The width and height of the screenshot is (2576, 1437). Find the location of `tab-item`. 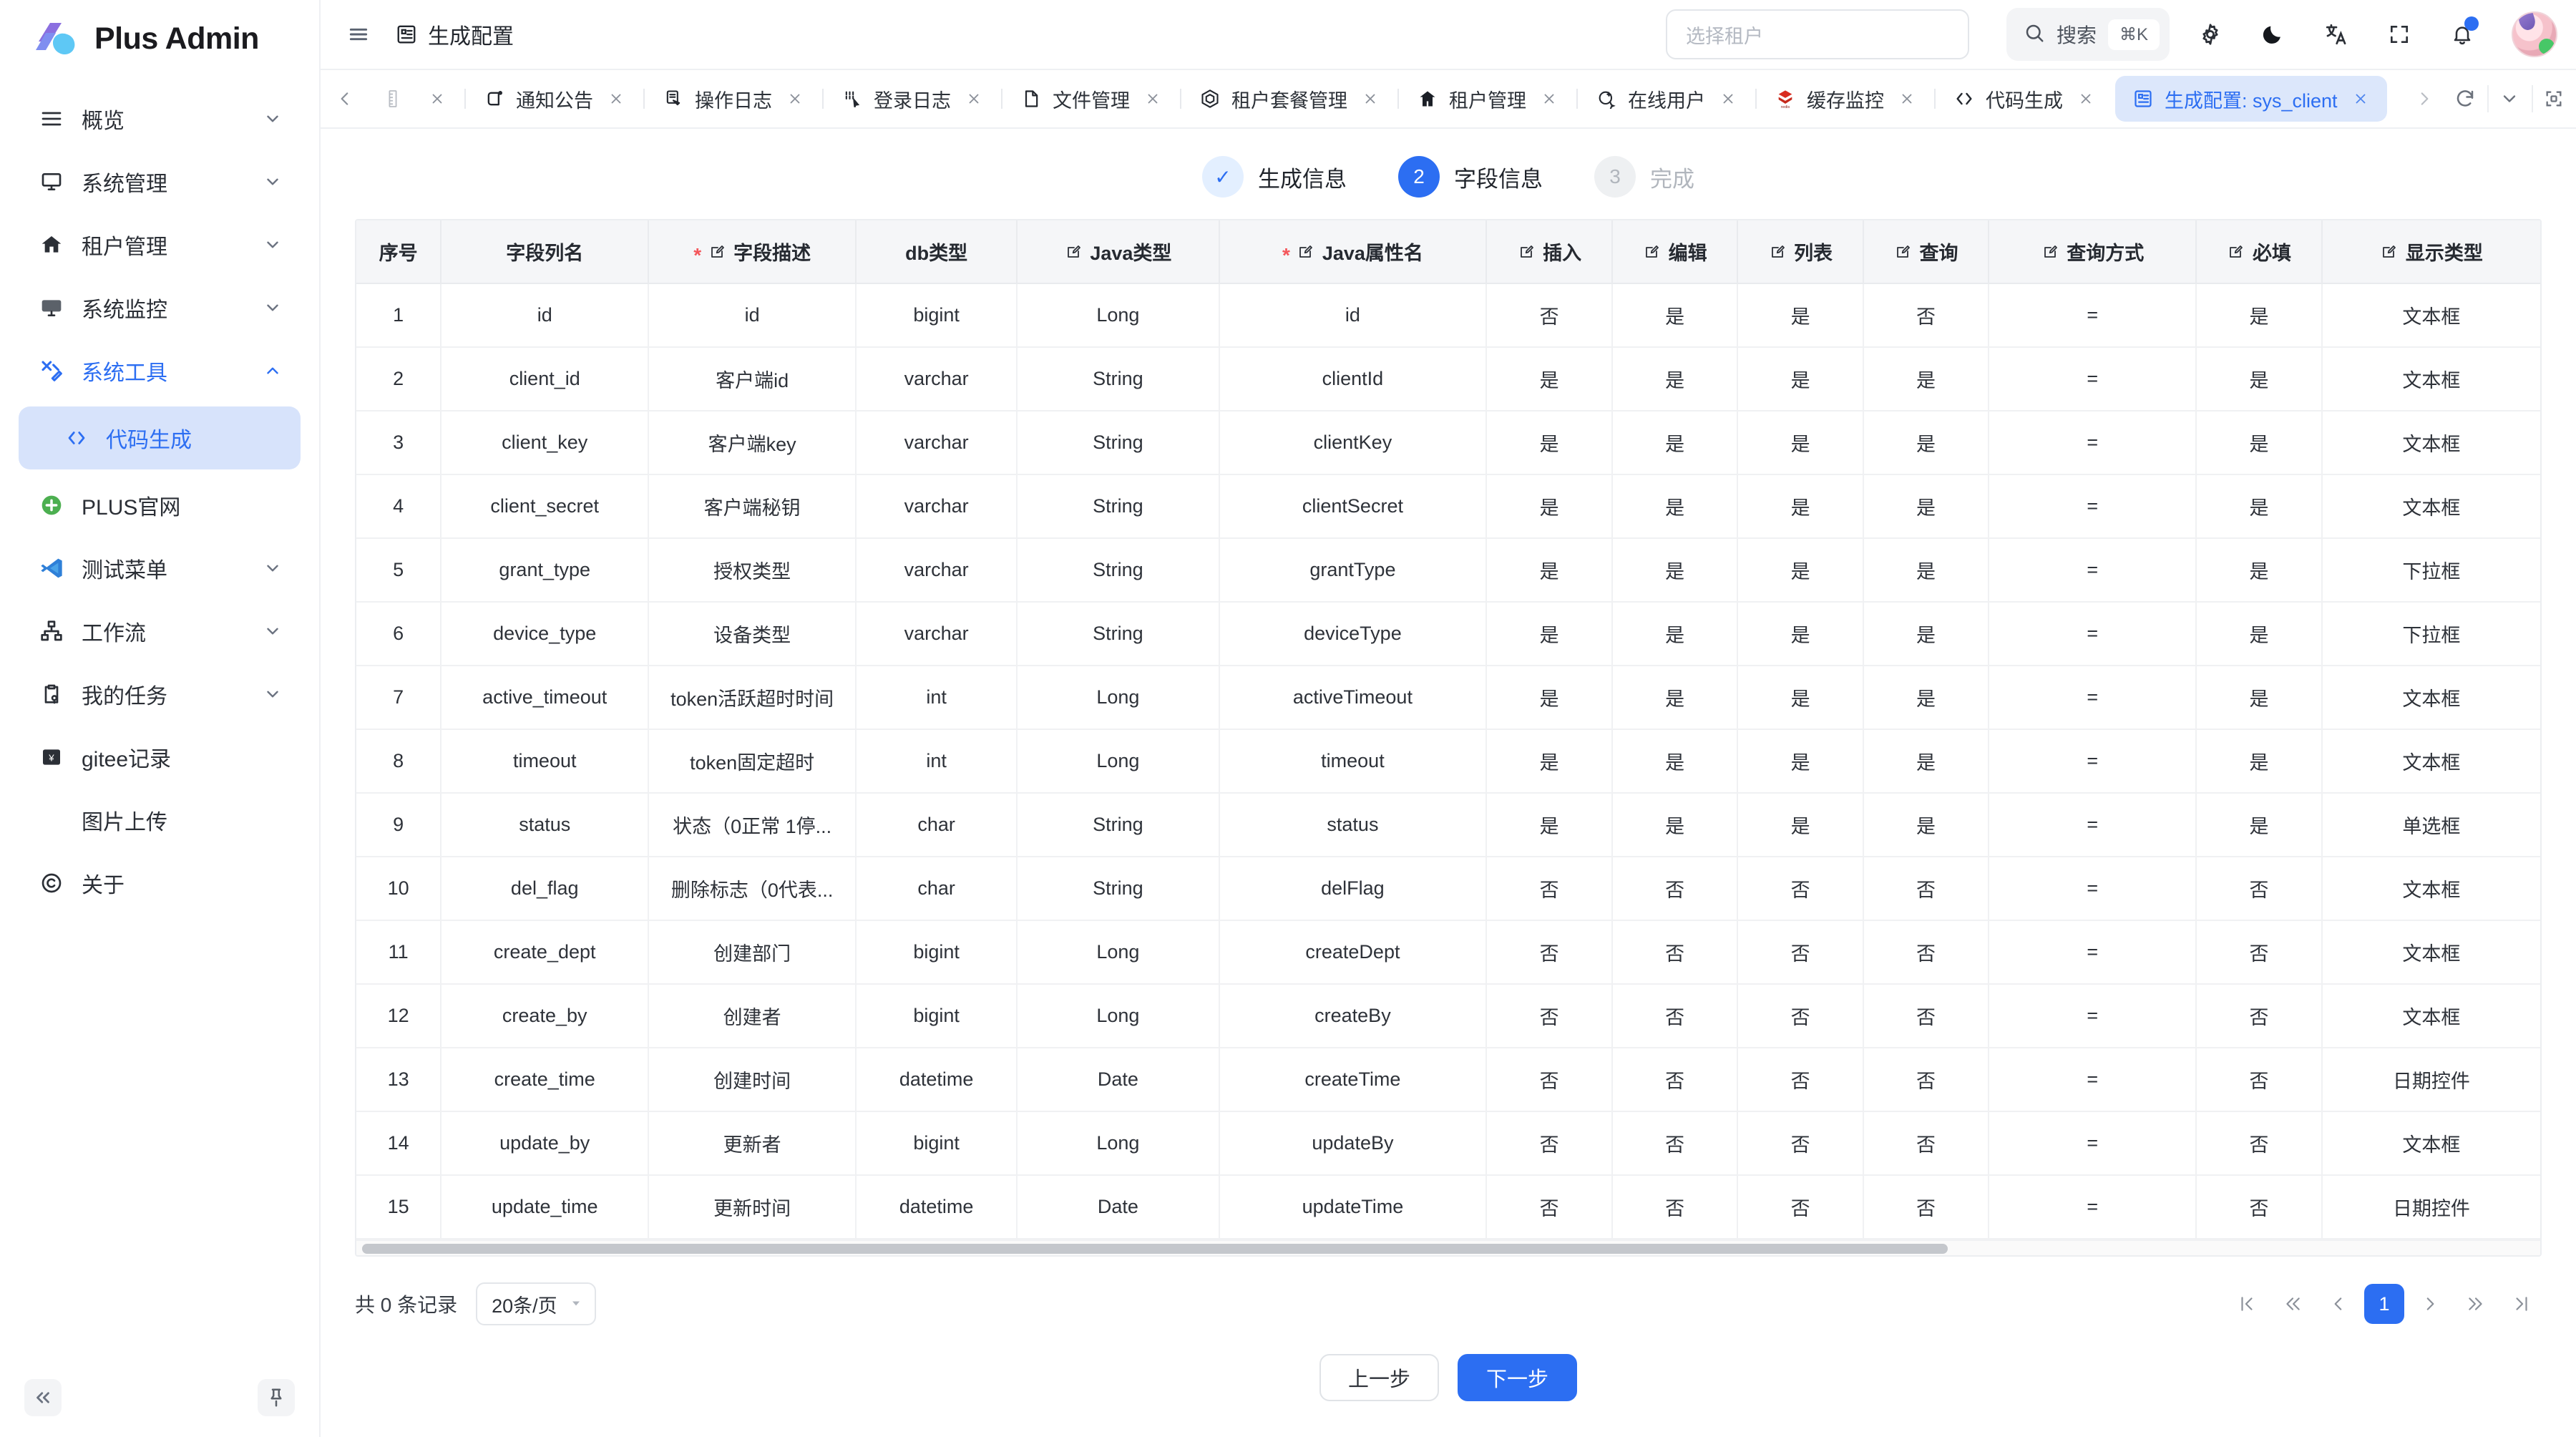

tab-item is located at coordinates (414, 99).